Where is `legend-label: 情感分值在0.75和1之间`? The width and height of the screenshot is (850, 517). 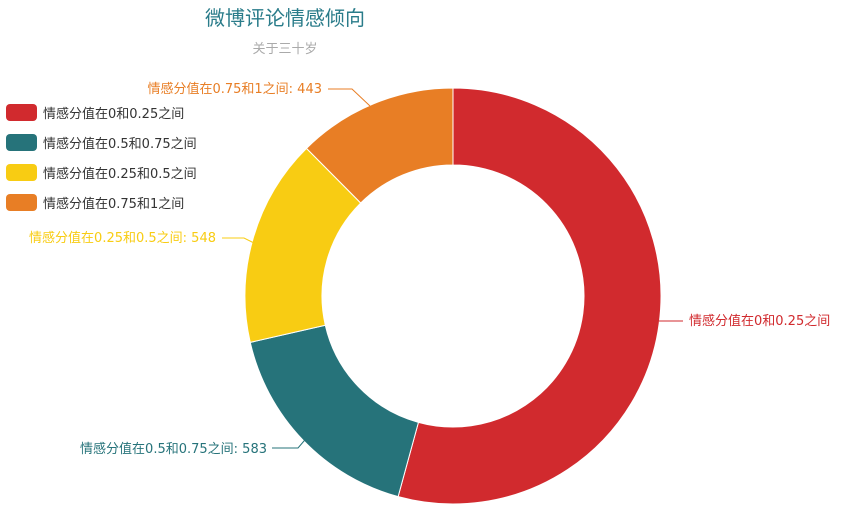
legend-label: 情感分值在0.75和1之间 is located at coordinates (114, 204).